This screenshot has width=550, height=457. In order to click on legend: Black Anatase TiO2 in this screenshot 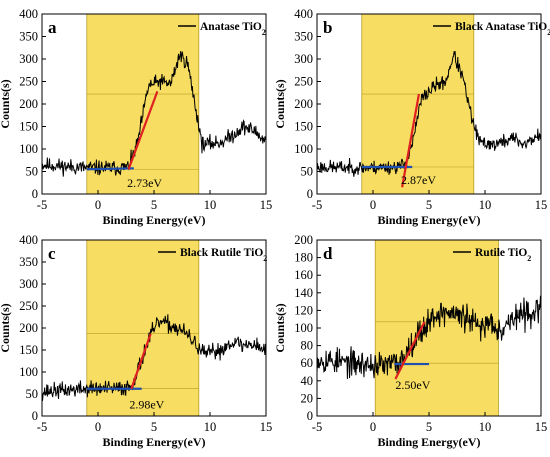, I will do `click(491, 29)`.